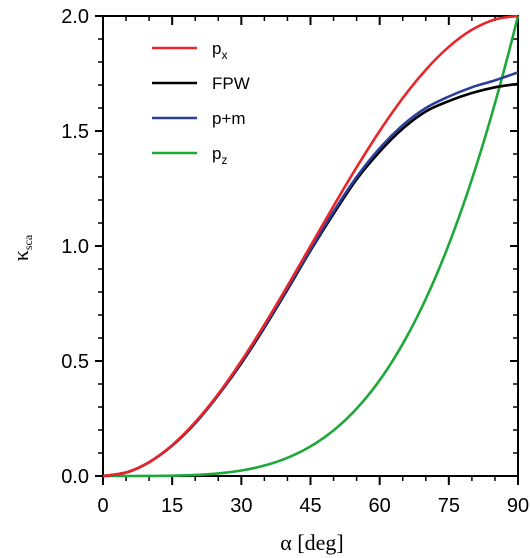  I want to click on x-tick-label: 15, so click(172, 506).